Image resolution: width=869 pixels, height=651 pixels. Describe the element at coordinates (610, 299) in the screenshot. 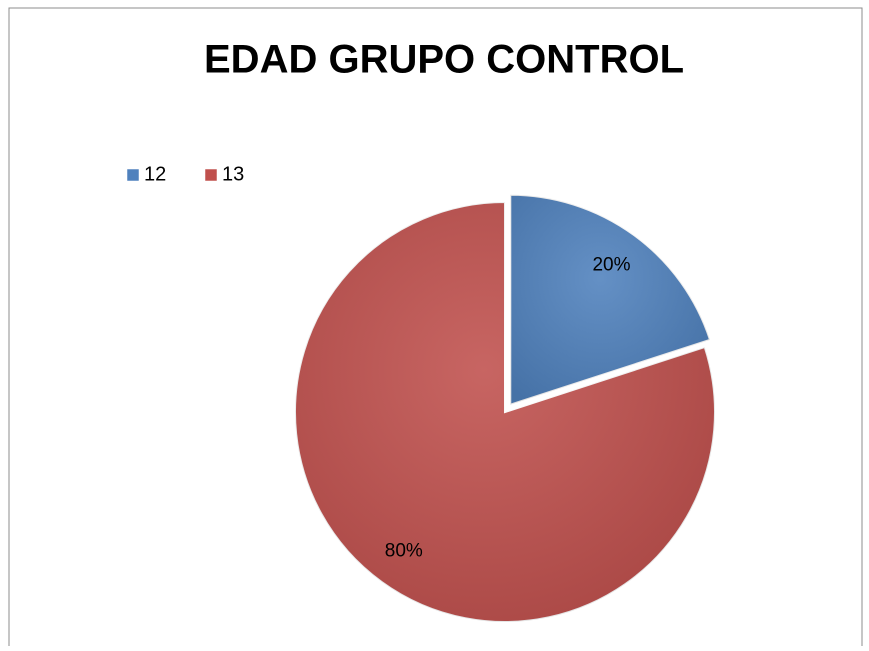

I see `pie-slice-shade` at that location.